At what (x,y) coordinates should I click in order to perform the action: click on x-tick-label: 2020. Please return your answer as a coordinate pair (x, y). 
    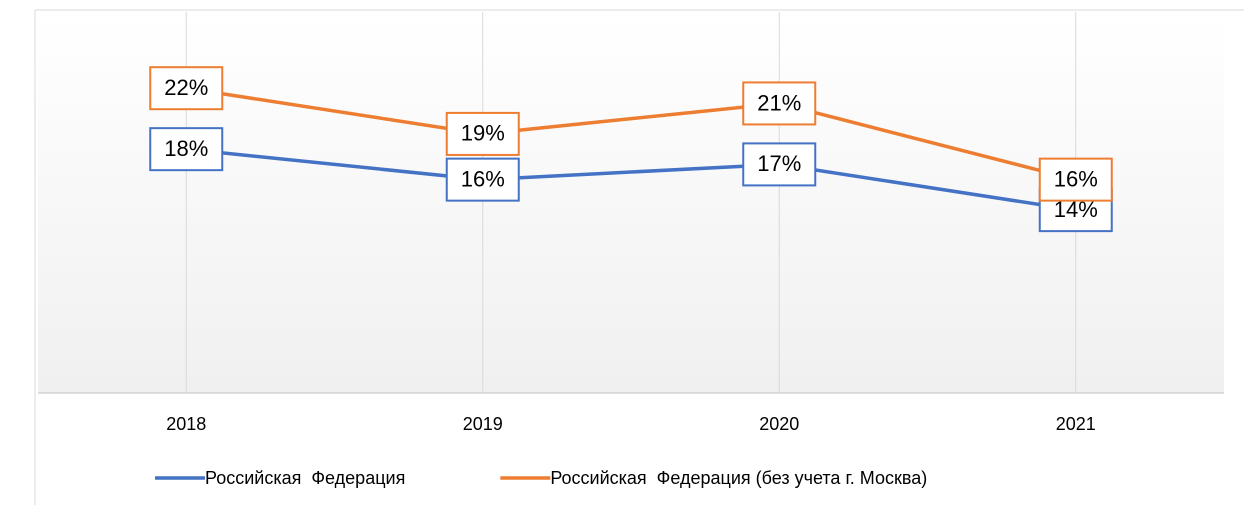
    Looking at the image, I should click on (779, 424).